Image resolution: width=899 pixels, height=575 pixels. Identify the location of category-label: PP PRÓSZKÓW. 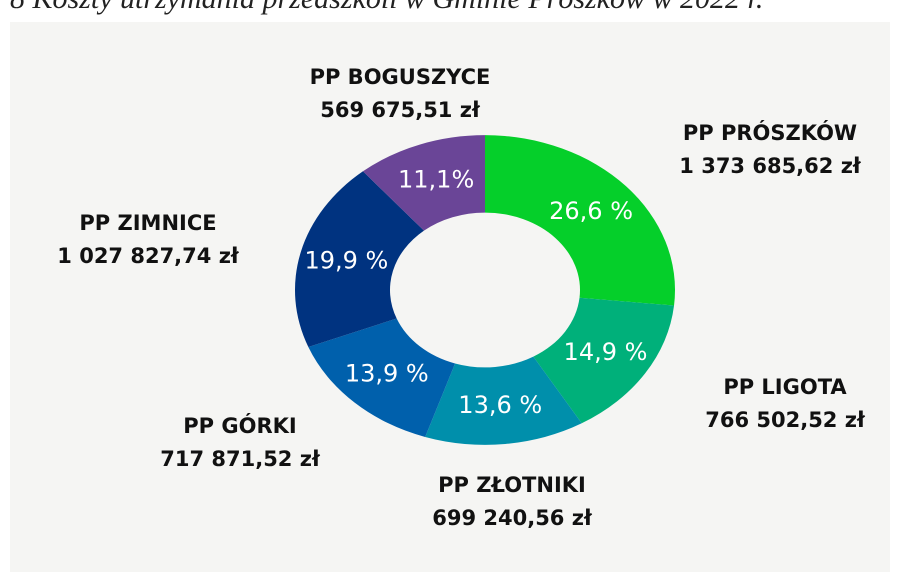
(770, 132).